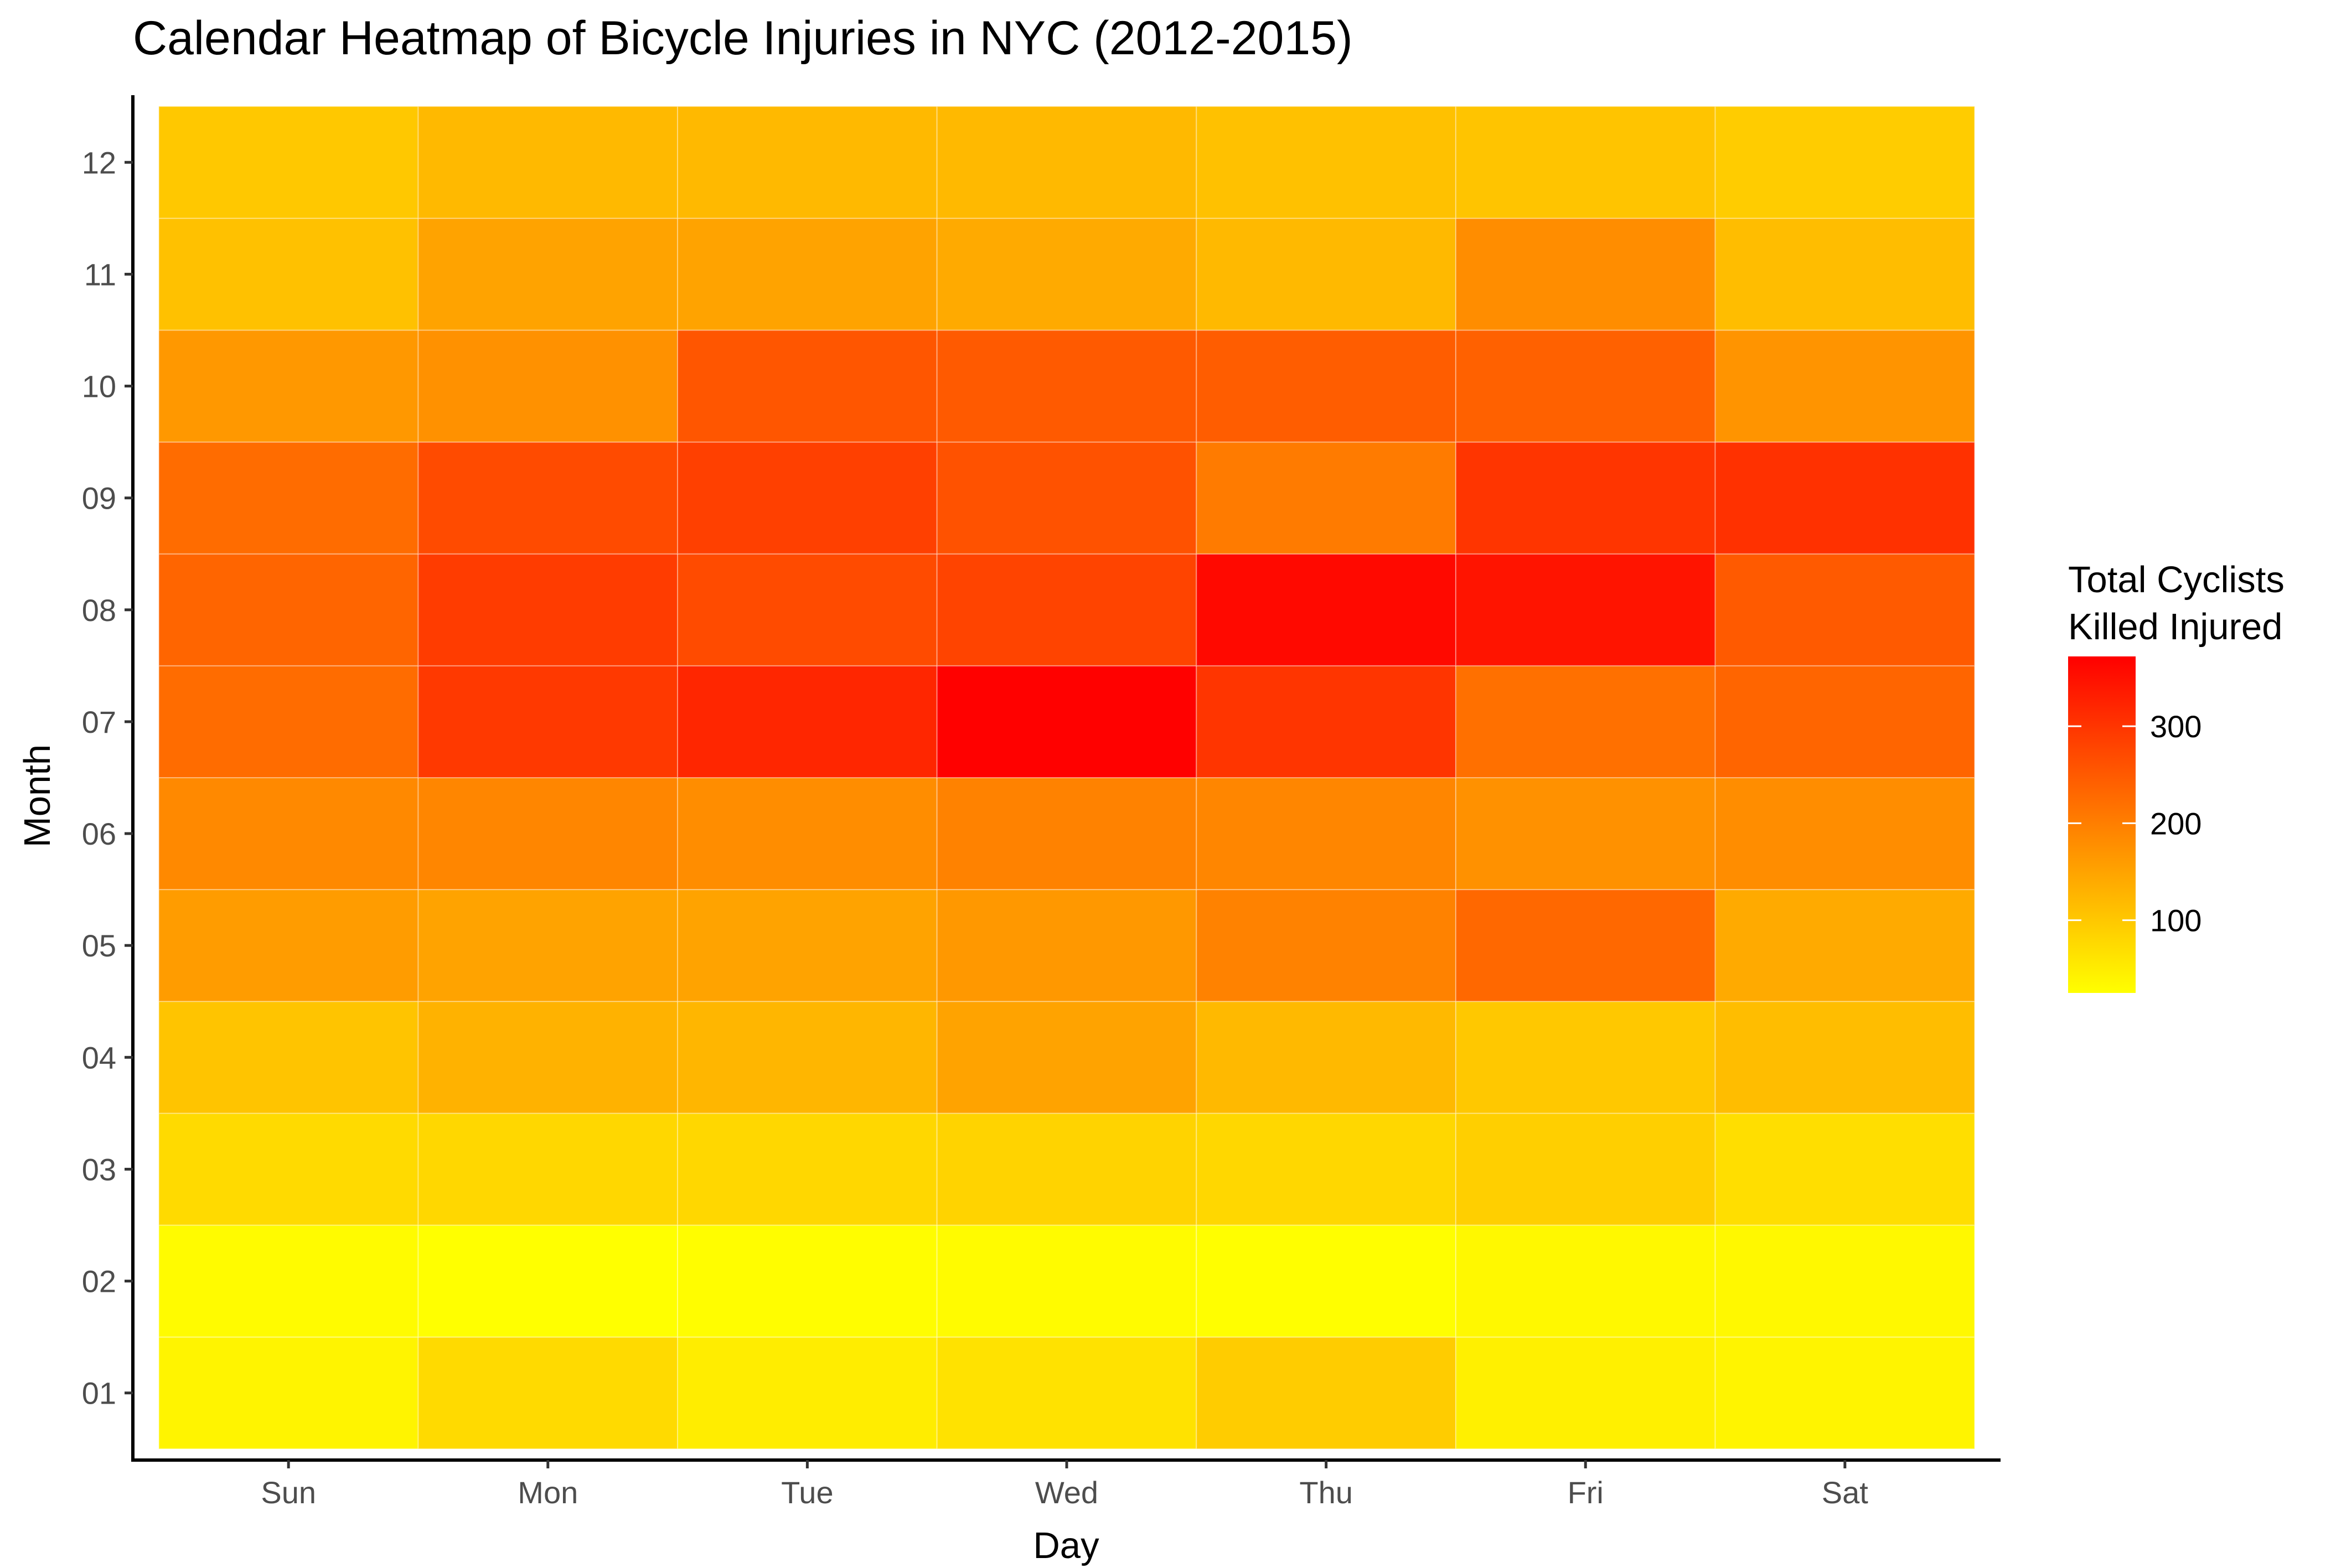 The width and height of the screenshot is (2341, 1568). Describe the element at coordinates (807, 498) in the screenshot. I see `heatmap-cell-09-tue` at that location.